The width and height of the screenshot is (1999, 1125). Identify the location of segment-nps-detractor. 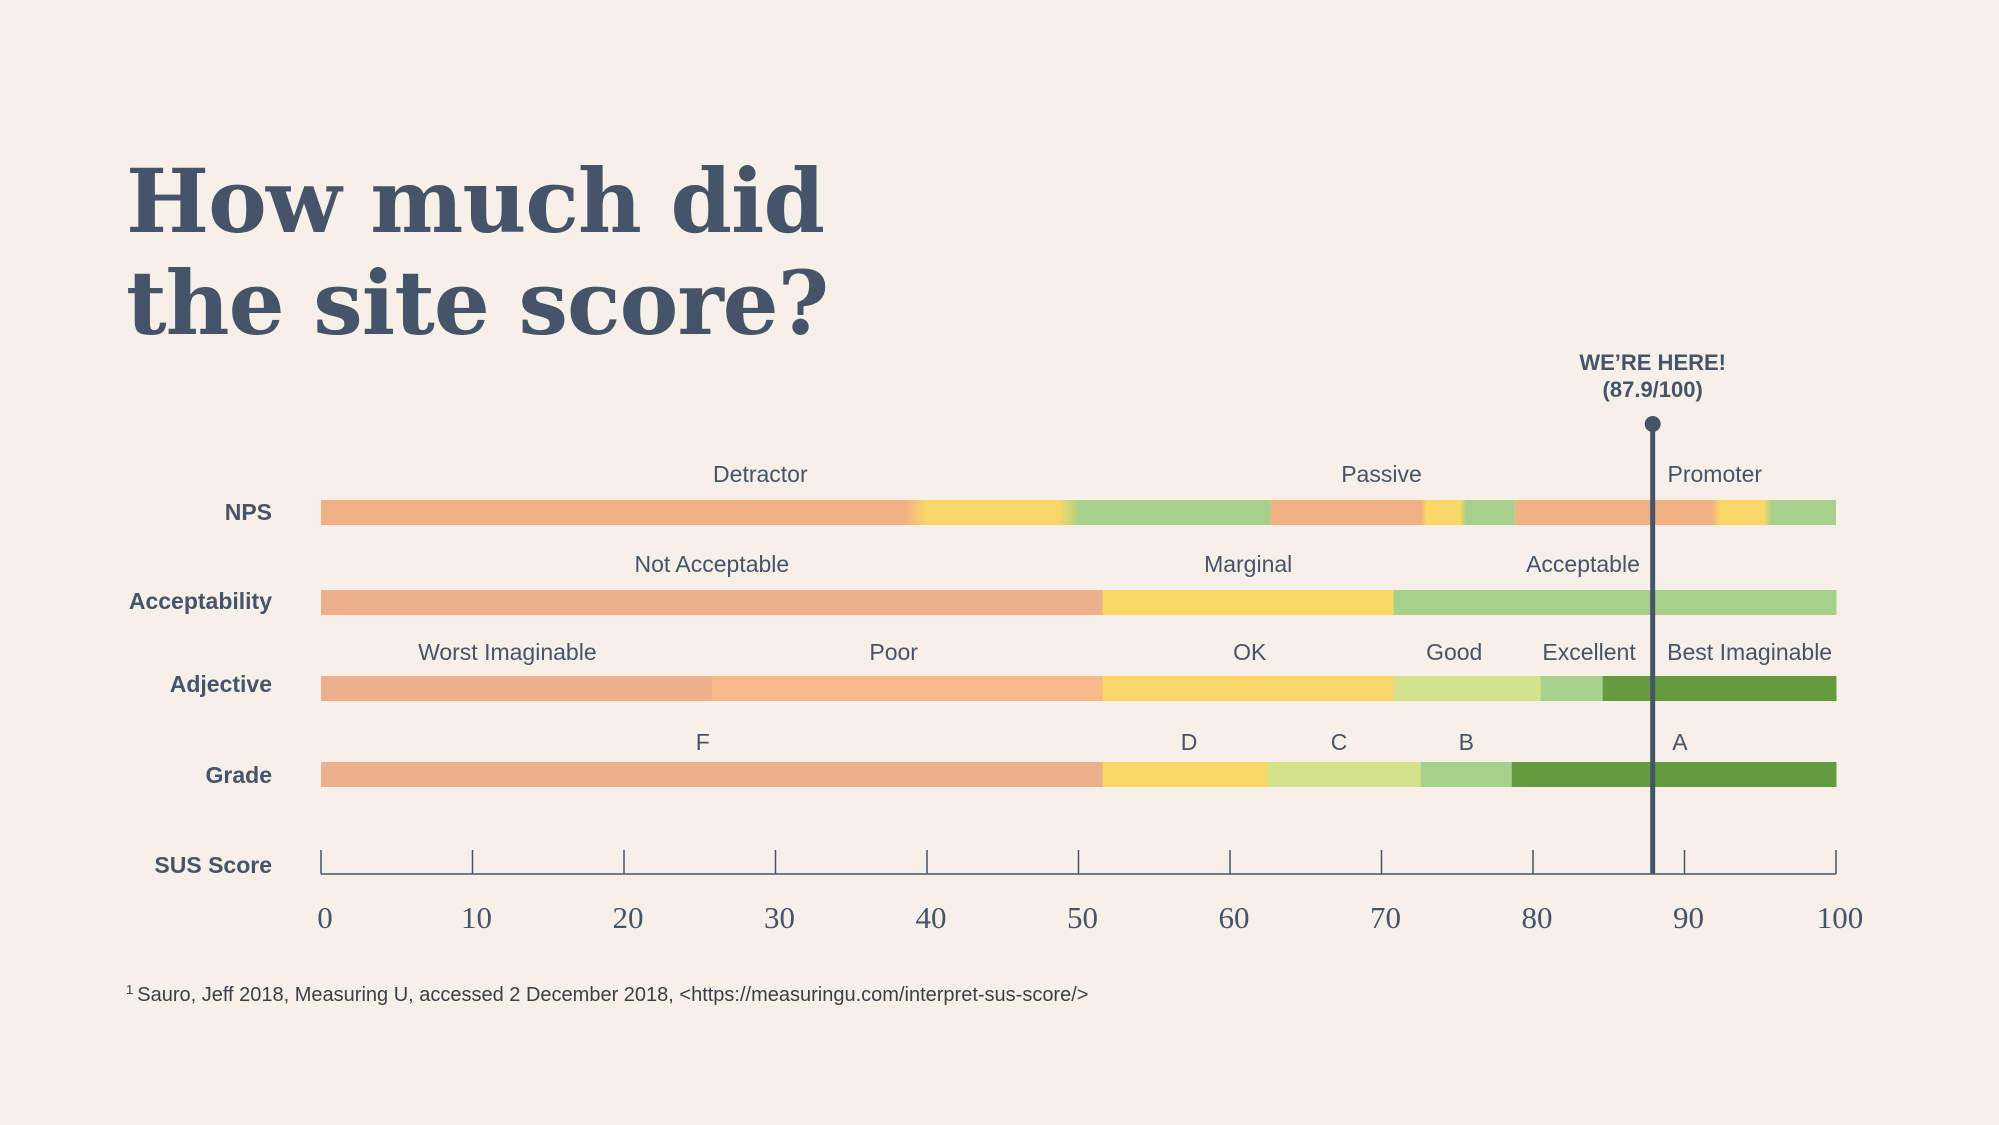
(796, 512).